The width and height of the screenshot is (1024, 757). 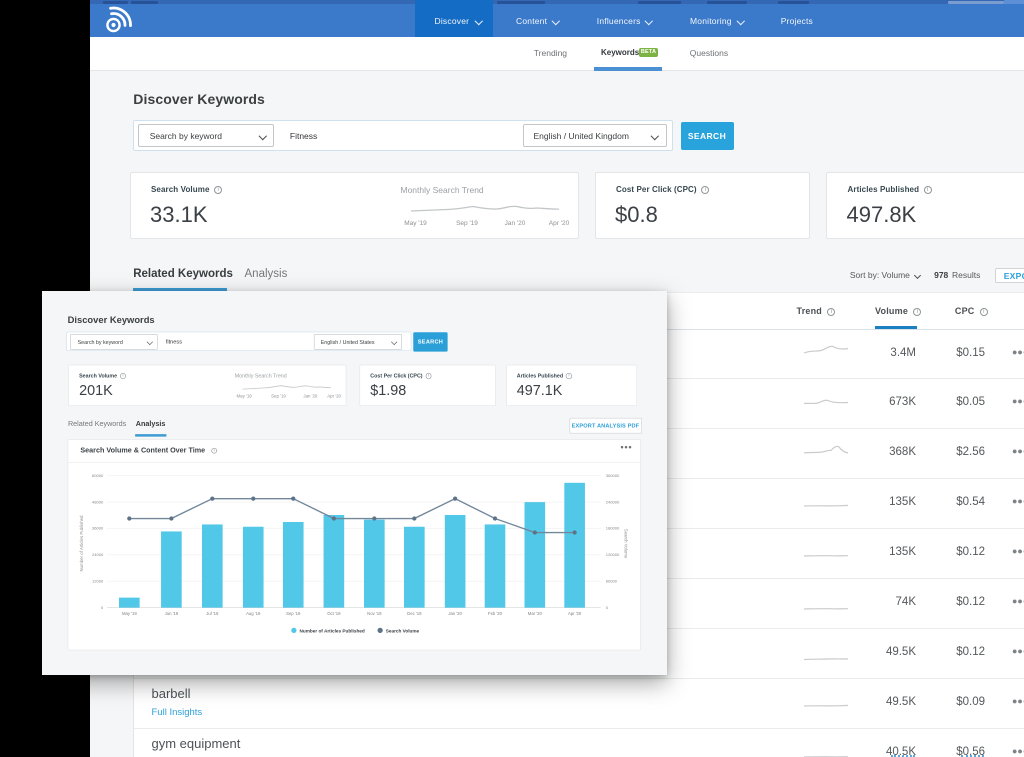 I want to click on svg-text: 120000, so click(x=613, y=554).